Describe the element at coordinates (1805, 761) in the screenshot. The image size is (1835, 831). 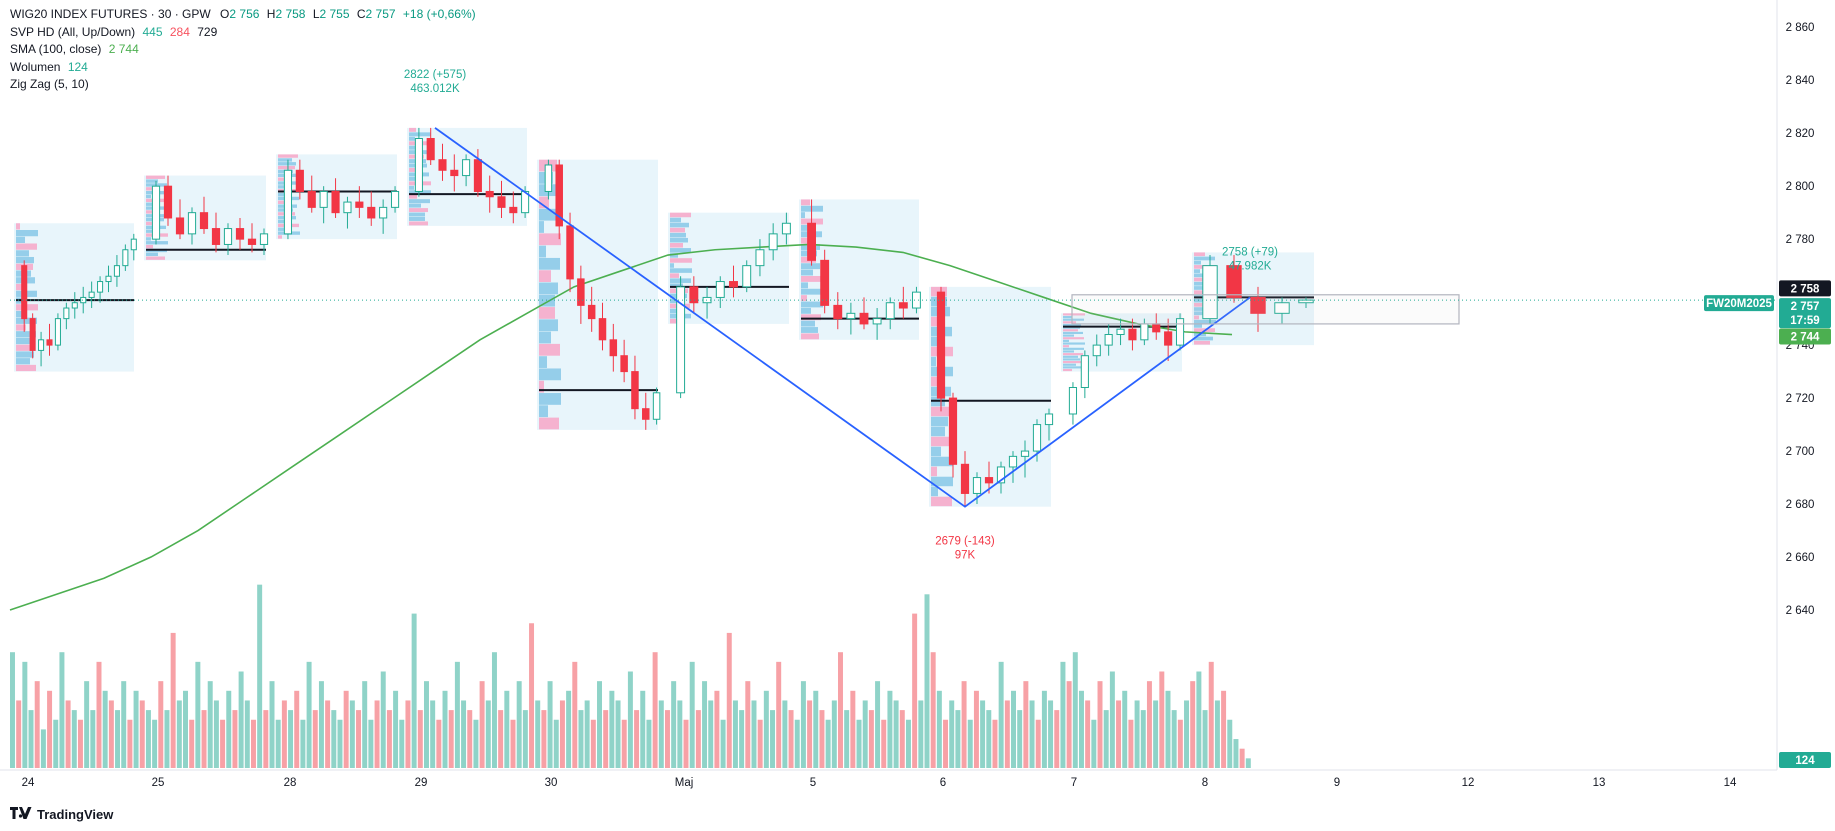
I see `volume-tag-label: 124` at that location.